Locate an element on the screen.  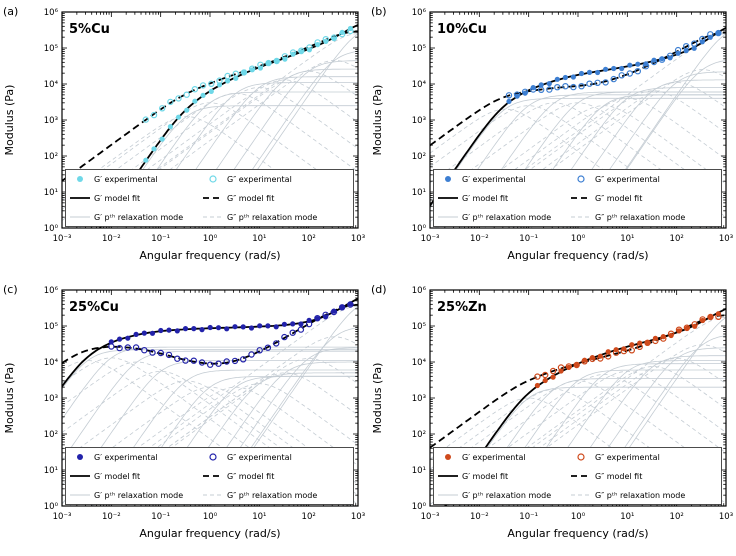
legend-label: G″ pᵗʰ relaxation mode is located at coordinates (272, 495).